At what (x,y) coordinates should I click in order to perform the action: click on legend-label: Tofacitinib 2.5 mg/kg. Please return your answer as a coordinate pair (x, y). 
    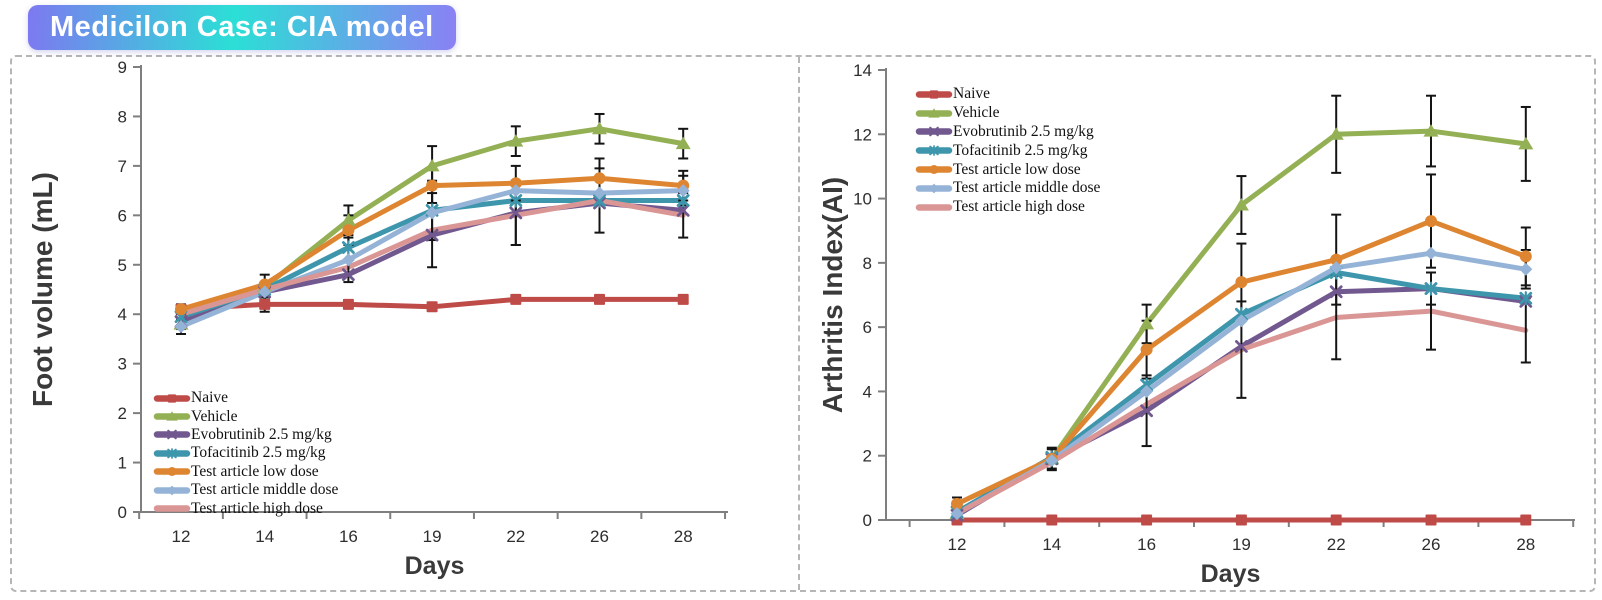
    Looking at the image, I should click on (1020, 150).